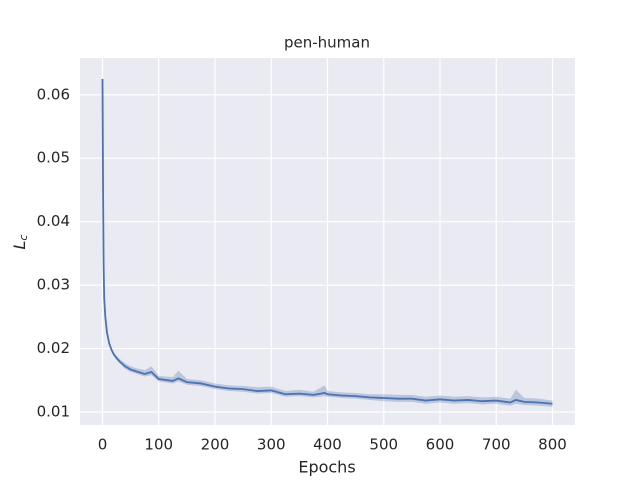 The height and width of the screenshot is (480, 640). I want to click on x-tick-label: 0, so click(103, 445).